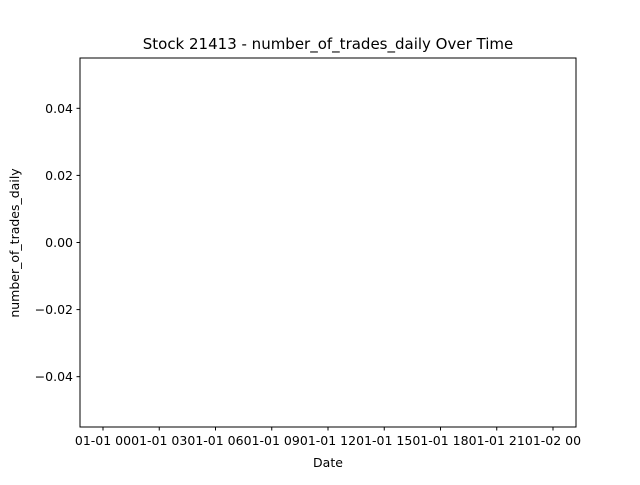 The image size is (640, 485). I want to click on y-tick-label: −0.02, so click(54, 309).